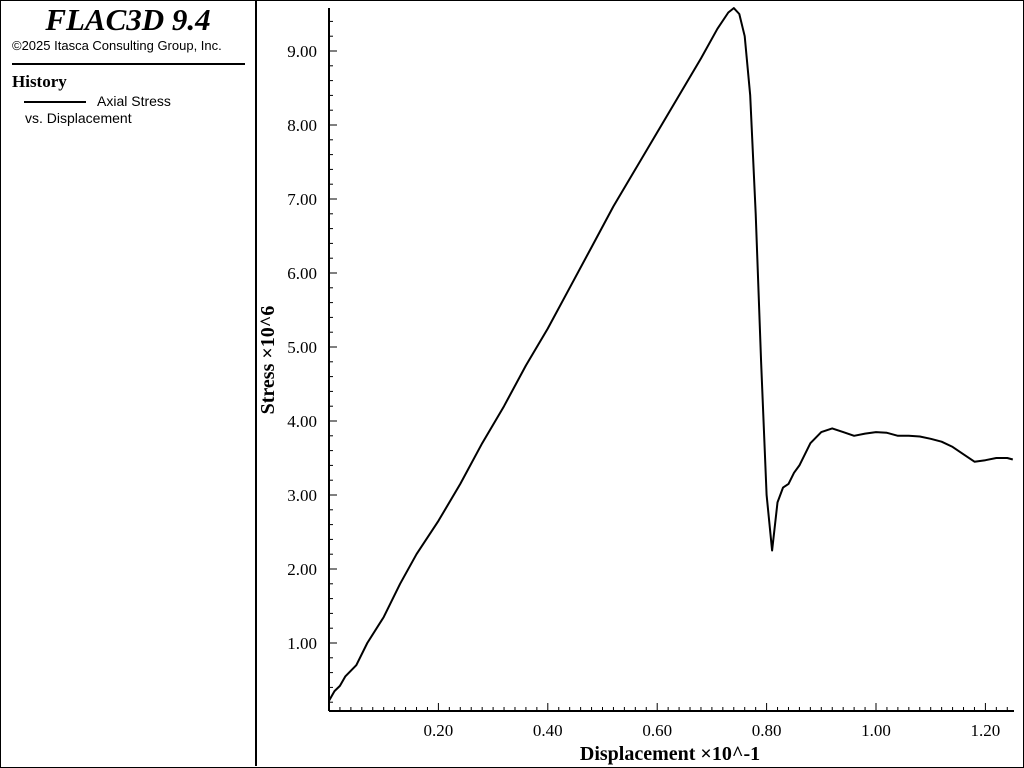  I want to click on y-tick-label: 7.00, so click(302, 199).